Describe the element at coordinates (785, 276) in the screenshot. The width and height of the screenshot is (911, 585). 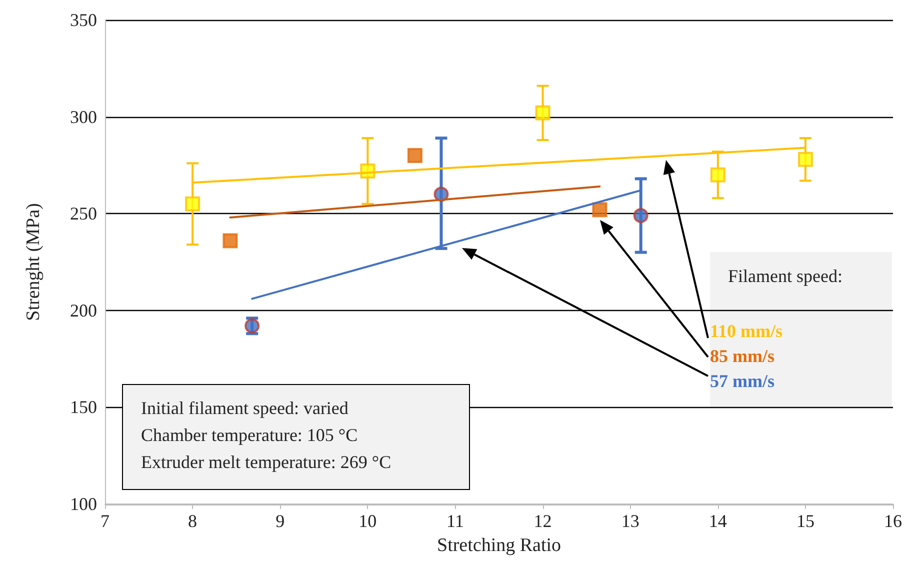
I see `annotation: Filament speed:` at that location.